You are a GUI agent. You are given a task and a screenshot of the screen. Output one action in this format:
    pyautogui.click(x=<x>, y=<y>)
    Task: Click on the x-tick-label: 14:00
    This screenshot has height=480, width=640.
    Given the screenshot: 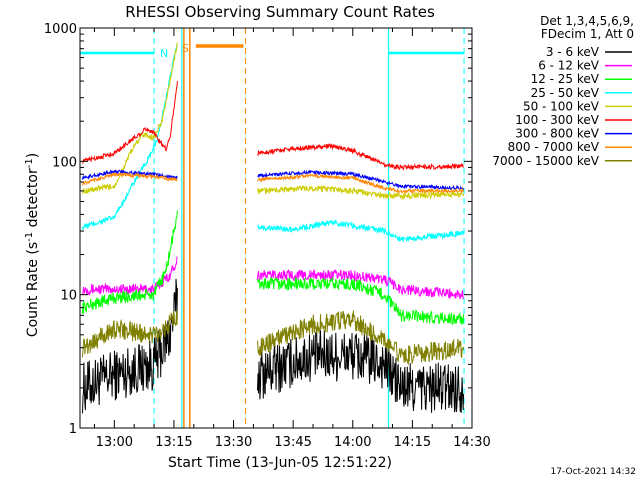 What is the action you would take?
    pyautogui.click(x=352, y=442)
    